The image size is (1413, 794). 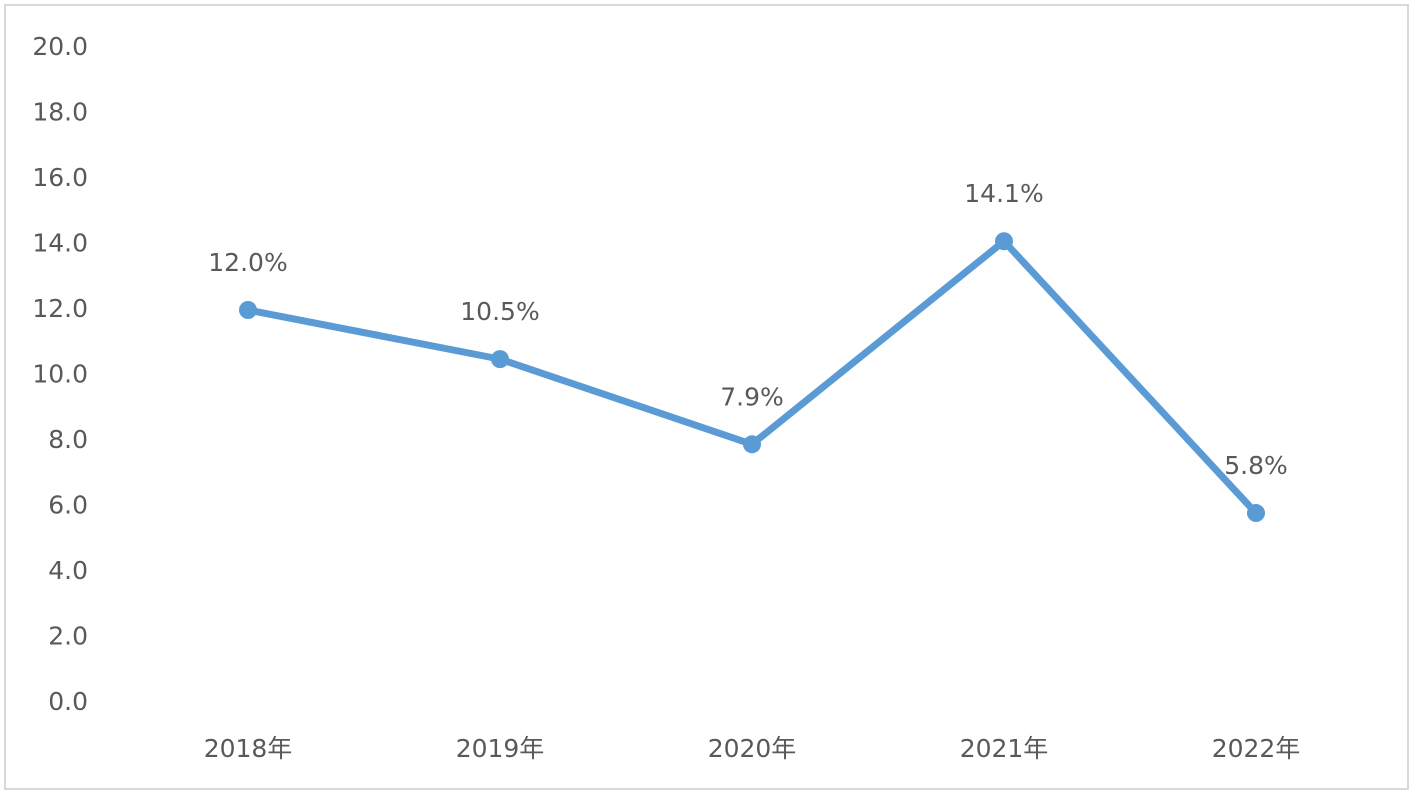 I want to click on data-label: 7.9%, so click(x=752, y=396).